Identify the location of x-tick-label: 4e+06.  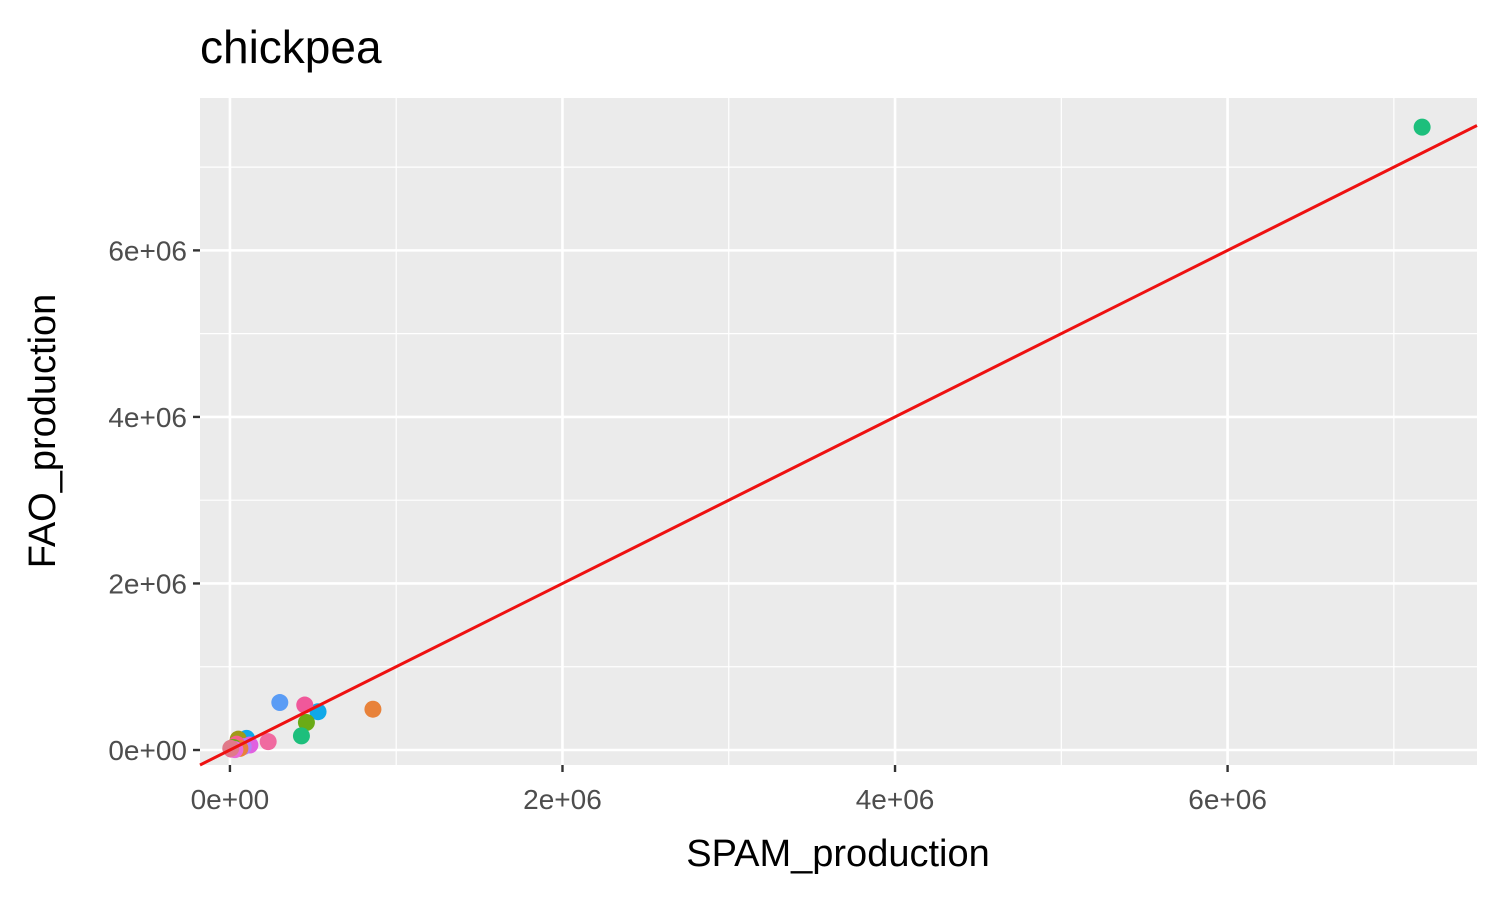
(895, 799).